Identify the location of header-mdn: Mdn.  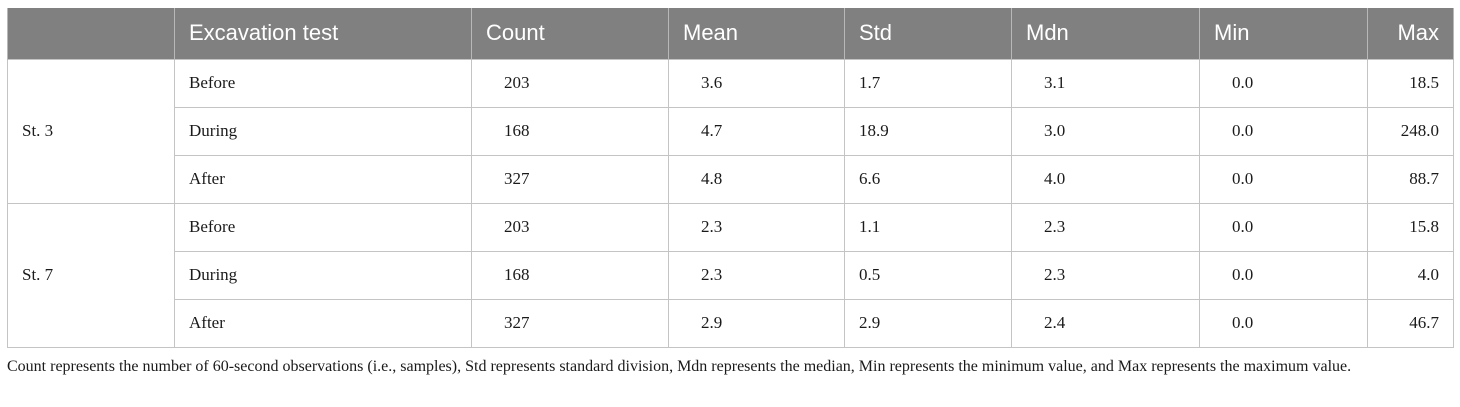
(1105, 33).